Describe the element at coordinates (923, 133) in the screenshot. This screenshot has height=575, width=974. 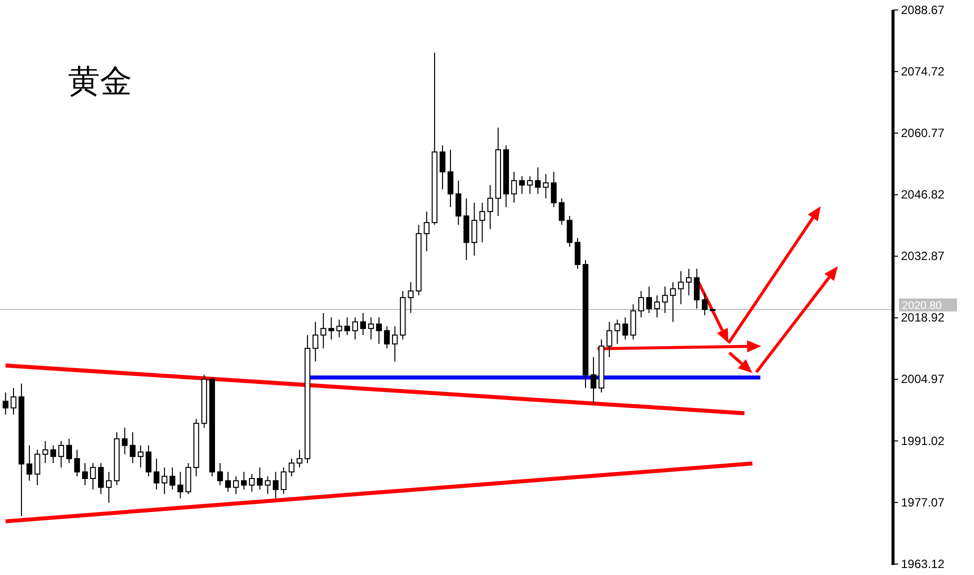
I see `y-tick-label: 2060.77` at that location.